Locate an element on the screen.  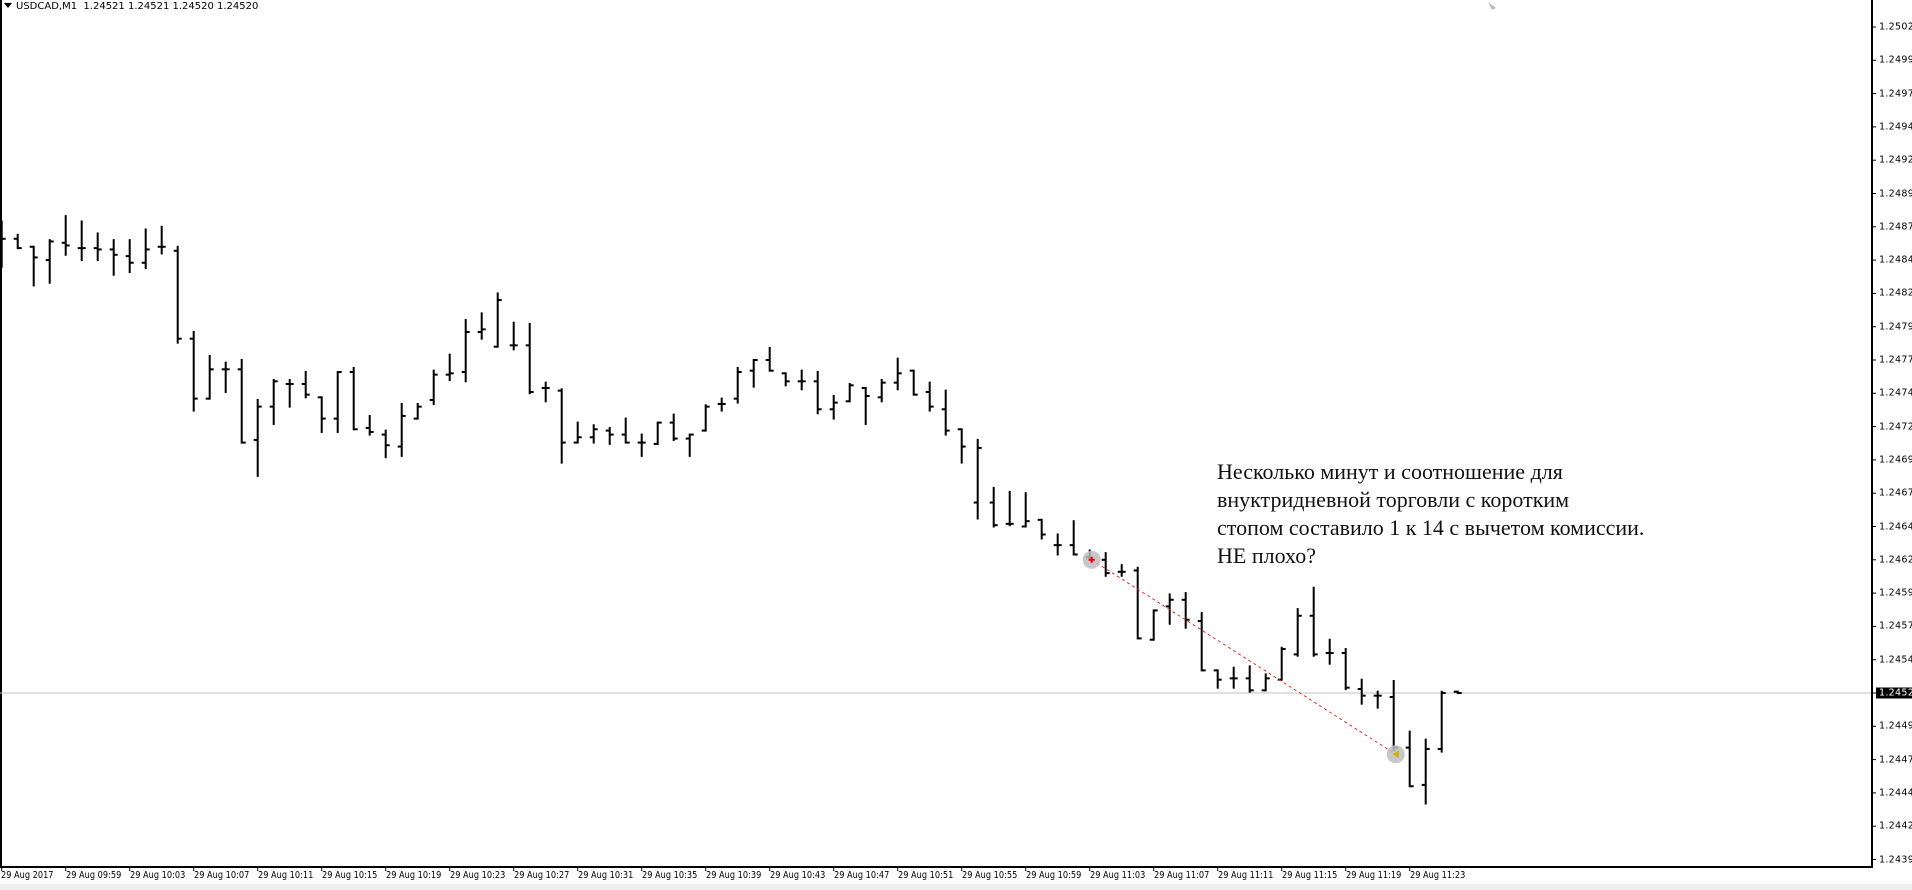
price-label: 1.24470 is located at coordinates (1895, 760).